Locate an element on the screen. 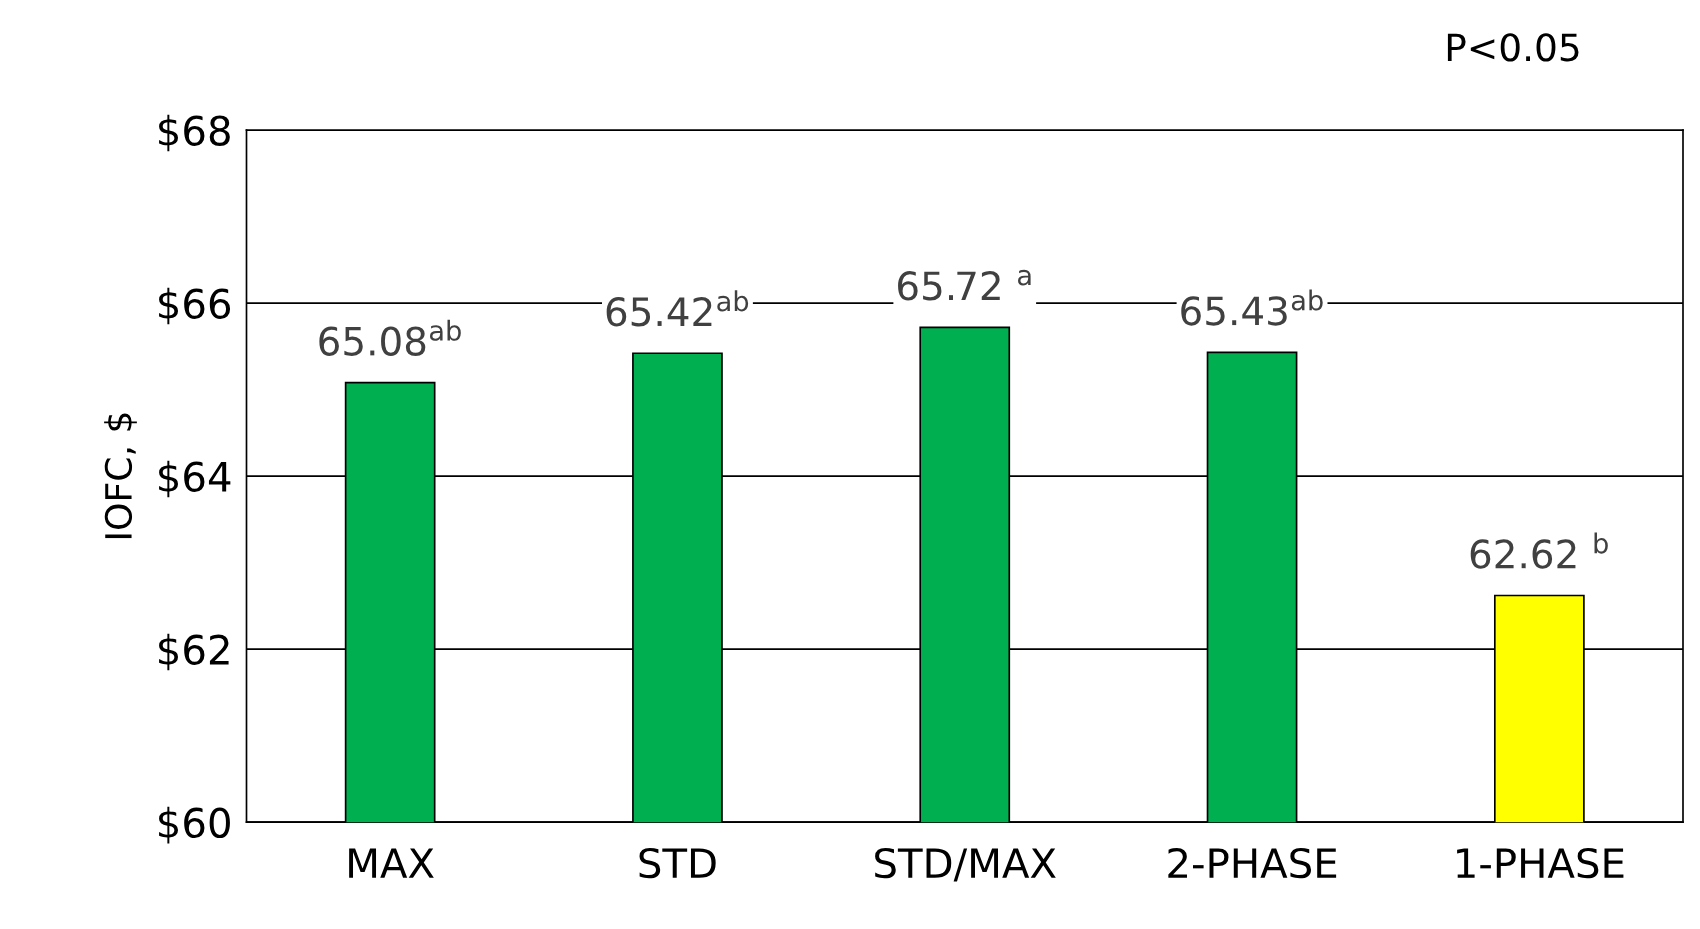  x-tick-label: 1-PHASE is located at coordinates (1540, 863).